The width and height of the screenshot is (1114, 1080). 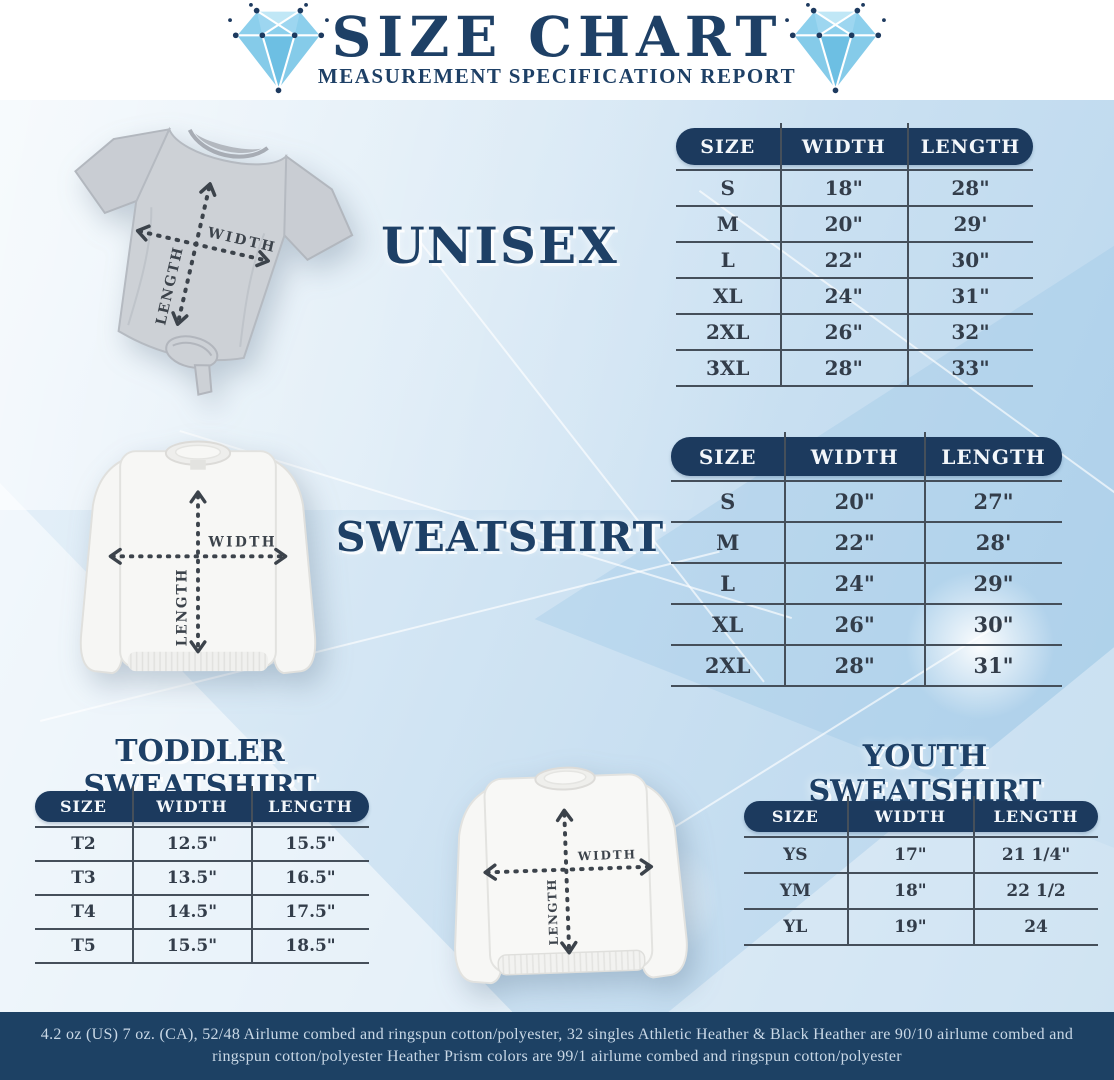 I want to click on length-cell: 17.5", so click(x=310, y=912).